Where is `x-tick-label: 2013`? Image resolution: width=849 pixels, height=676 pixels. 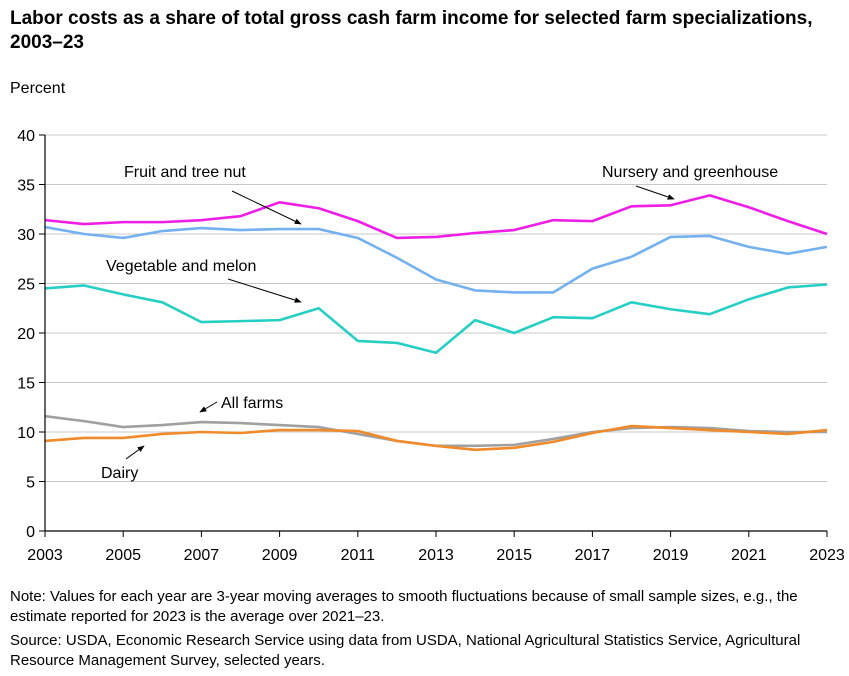 x-tick-label: 2013 is located at coordinates (436, 555).